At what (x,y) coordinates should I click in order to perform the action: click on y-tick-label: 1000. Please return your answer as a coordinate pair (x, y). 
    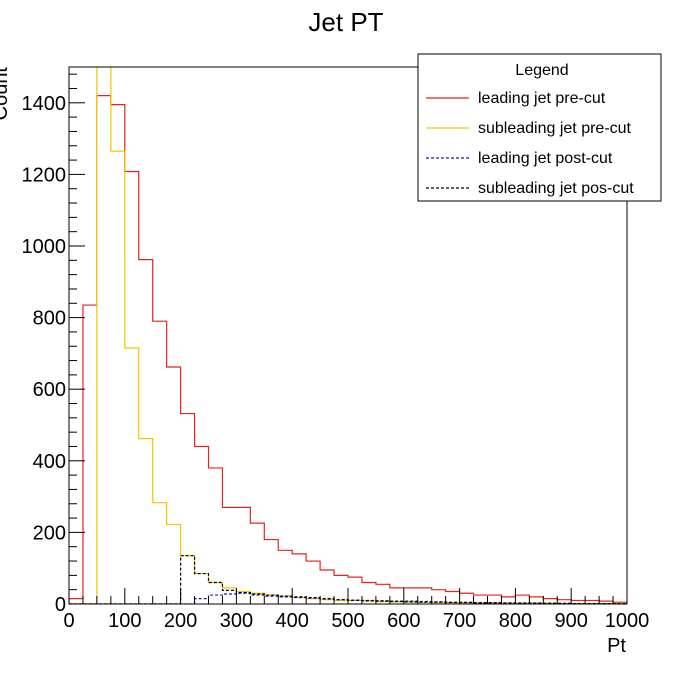
    Looking at the image, I should click on (44, 247).